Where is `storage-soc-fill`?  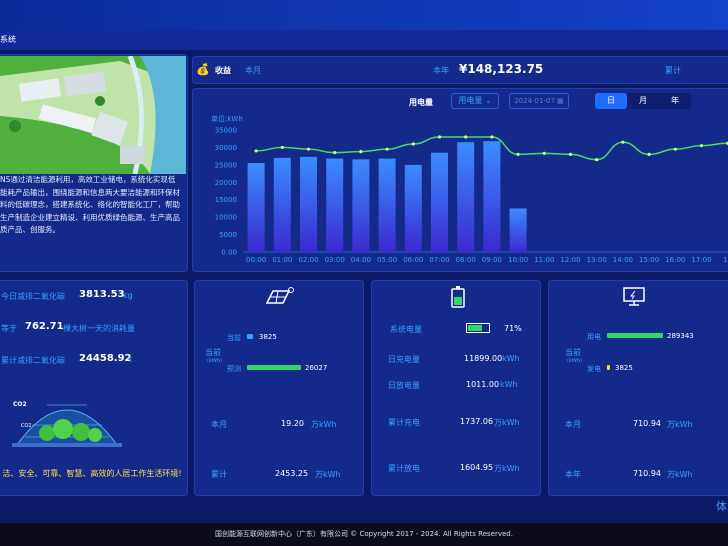 storage-soc-fill is located at coordinates (475, 328).